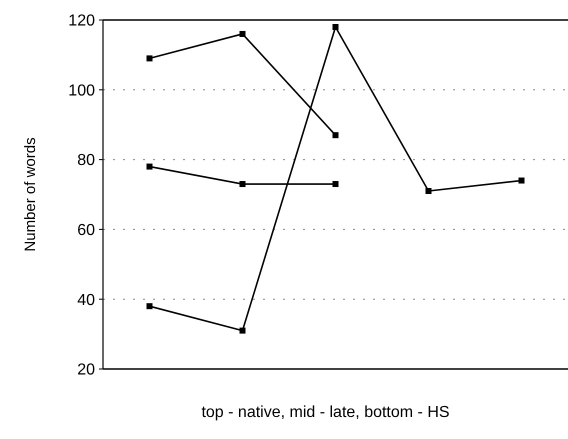 Image resolution: width=568 pixels, height=439 pixels. What do you see at coordinates (325, 412) in the screenshot?
I see `x-axis-title: top - native, mid - late, bottom - HS` at bounding box center [325, 412].